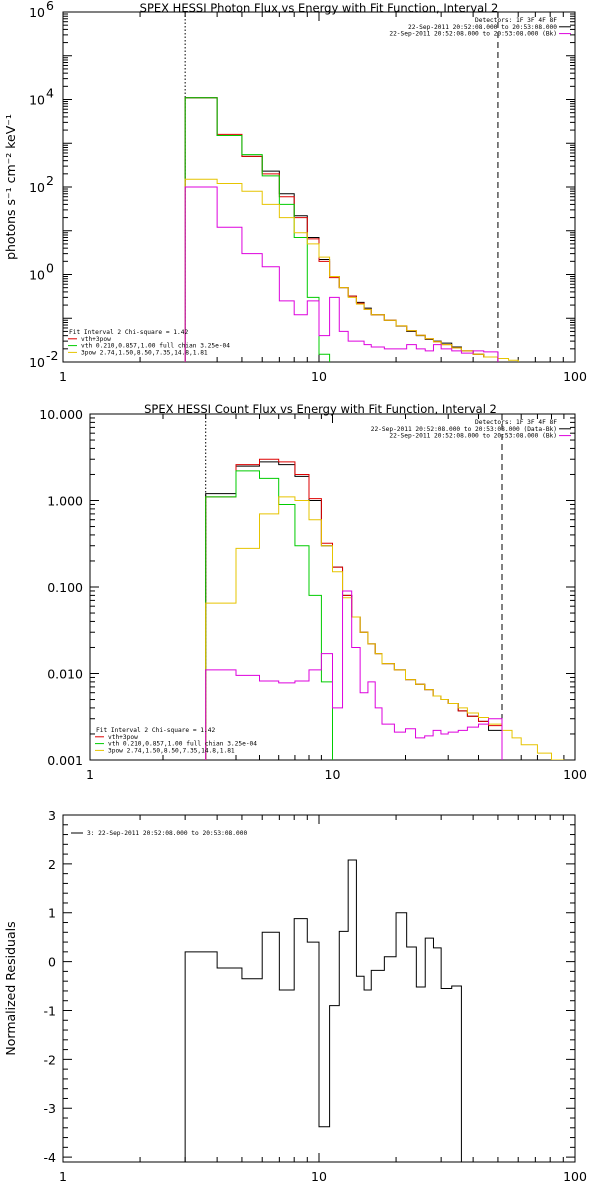 This screenshot has height=1200, width=600. Describe the element at coordinates (61, 414) in the screenshot. I see `y-tick-label: 10.000` at that location.